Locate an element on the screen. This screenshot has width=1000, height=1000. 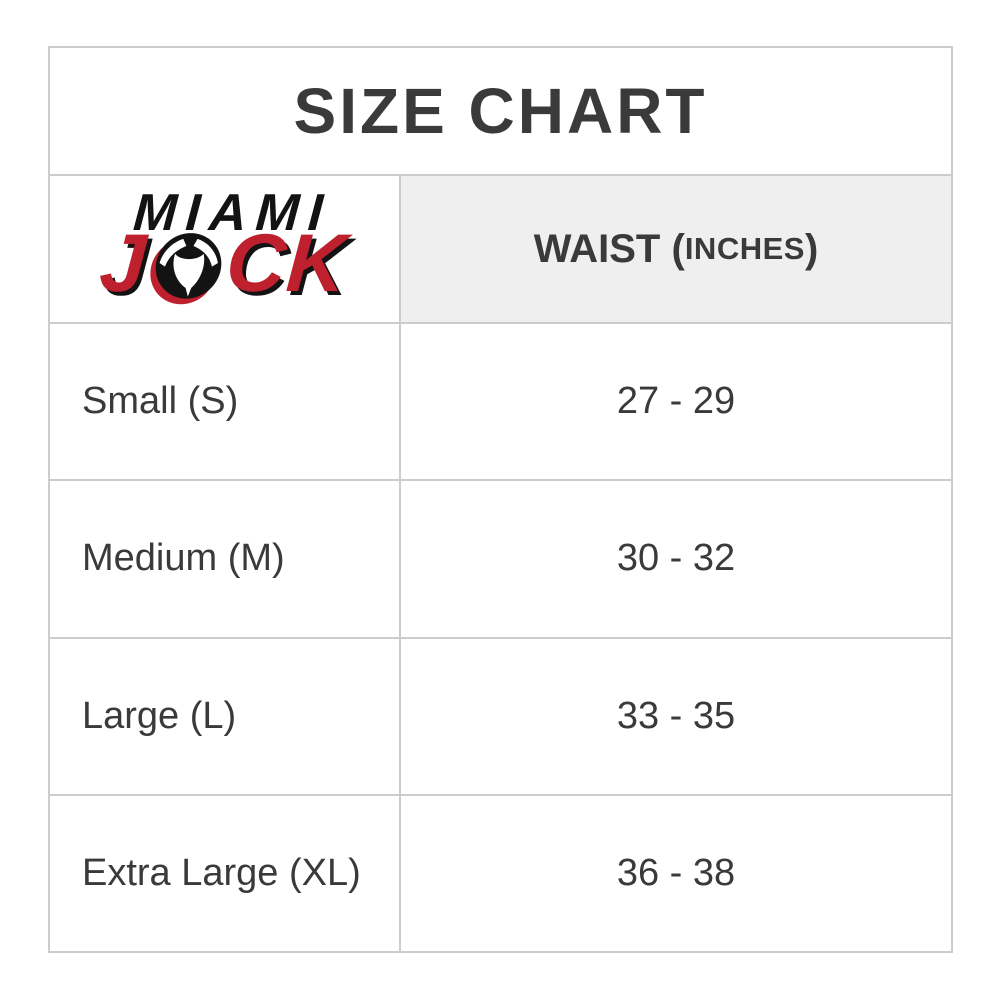
brand-logo: MIAMI J CK is located at coordinates (224, 247).